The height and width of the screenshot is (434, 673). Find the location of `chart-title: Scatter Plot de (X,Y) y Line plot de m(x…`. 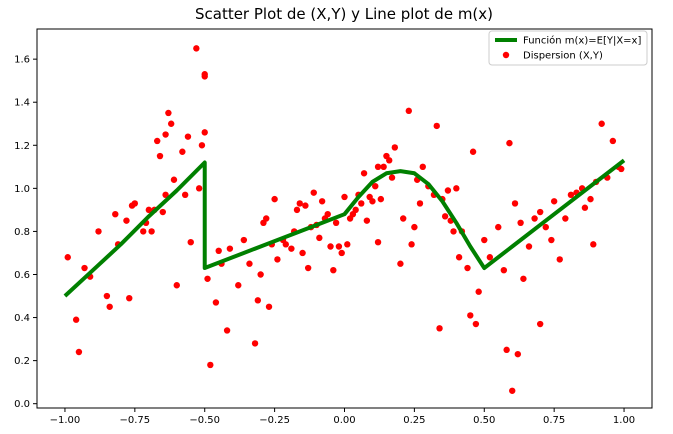

chart-title: Scatter Plot de (X,Y) y Line plot de m(x… is located at coordinates (344, 14).